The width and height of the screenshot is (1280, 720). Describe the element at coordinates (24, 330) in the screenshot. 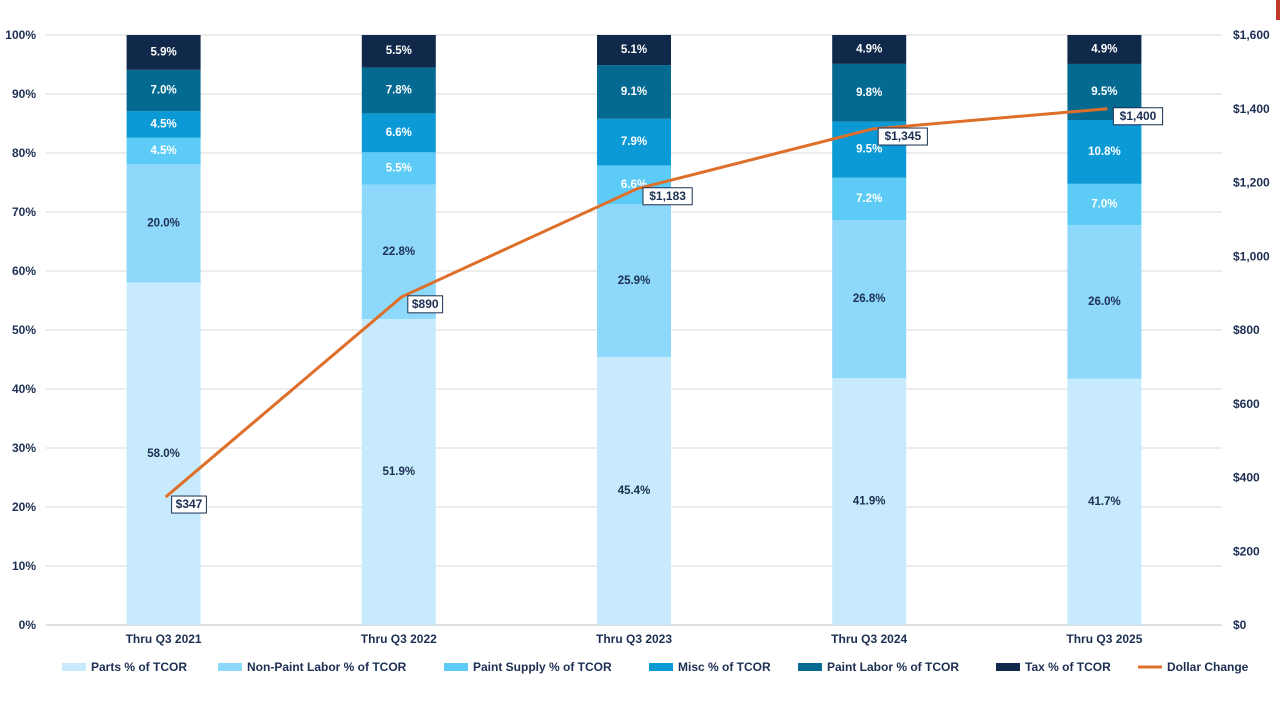

I see `left-axis-tick-label: 50%` at that location.